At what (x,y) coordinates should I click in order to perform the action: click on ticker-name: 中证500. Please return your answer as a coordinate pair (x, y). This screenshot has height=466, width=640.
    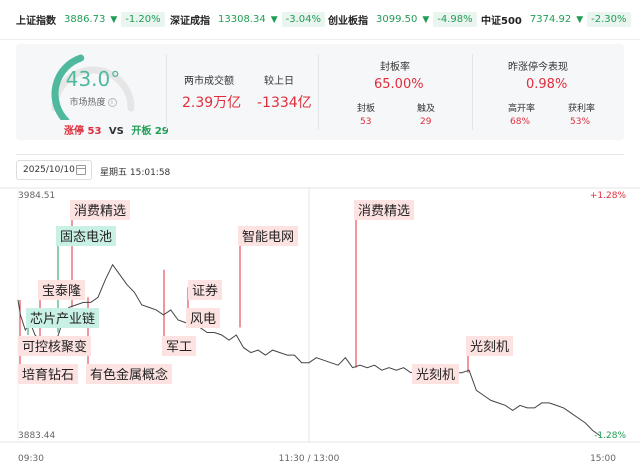
    Looking at the image, I should click on (501, 21).